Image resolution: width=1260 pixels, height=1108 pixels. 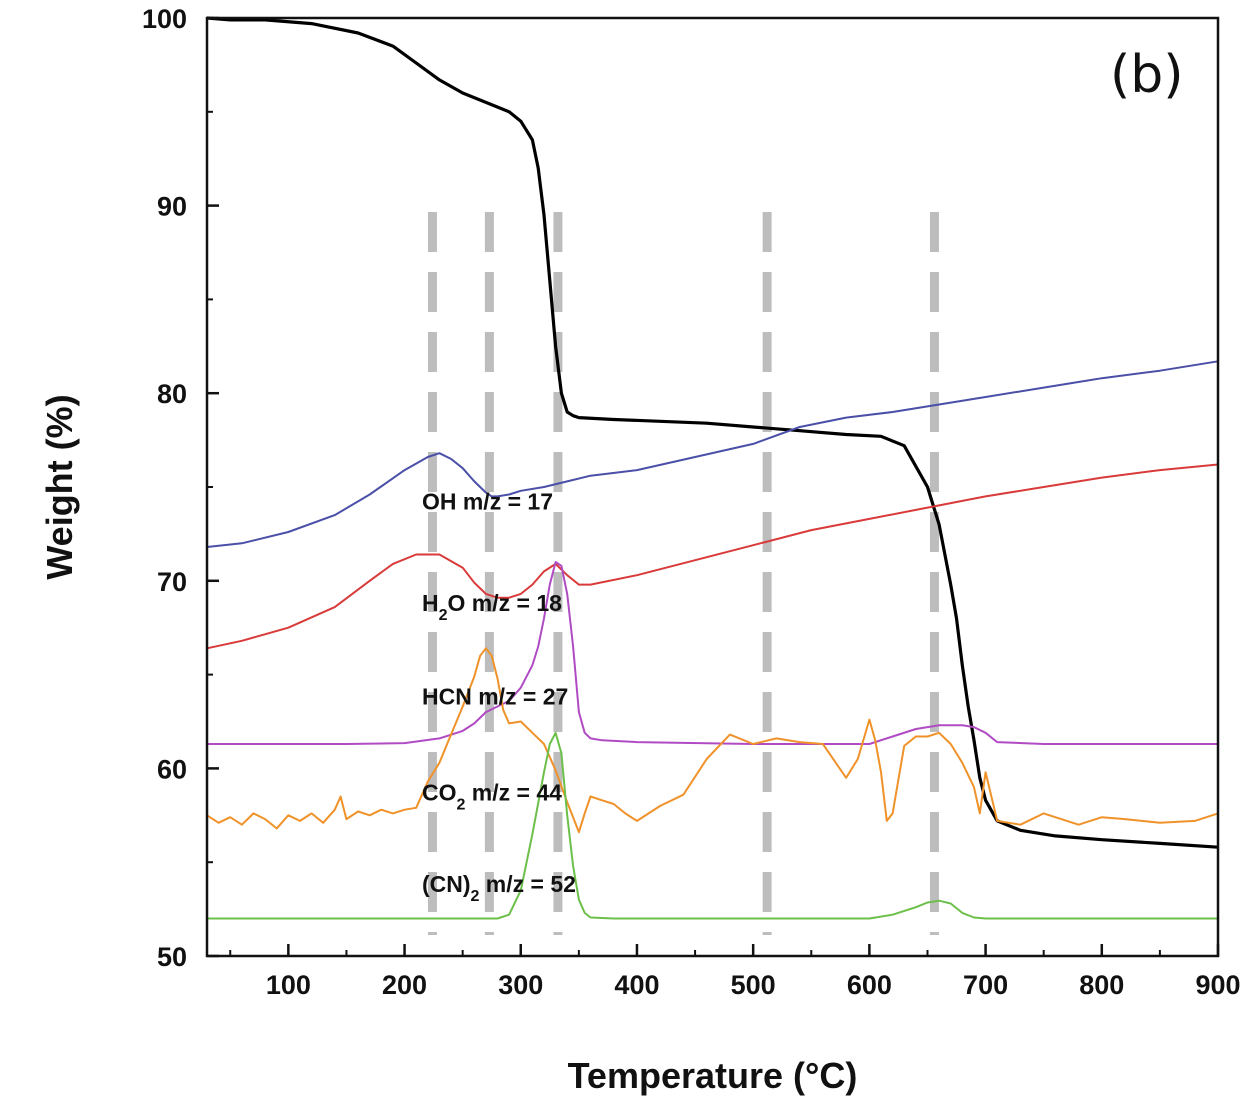 What do you see at coordinates (172, 769) in the screenshot?
I see `y-tick-label-1: 60` at bounding box center [172, 769].